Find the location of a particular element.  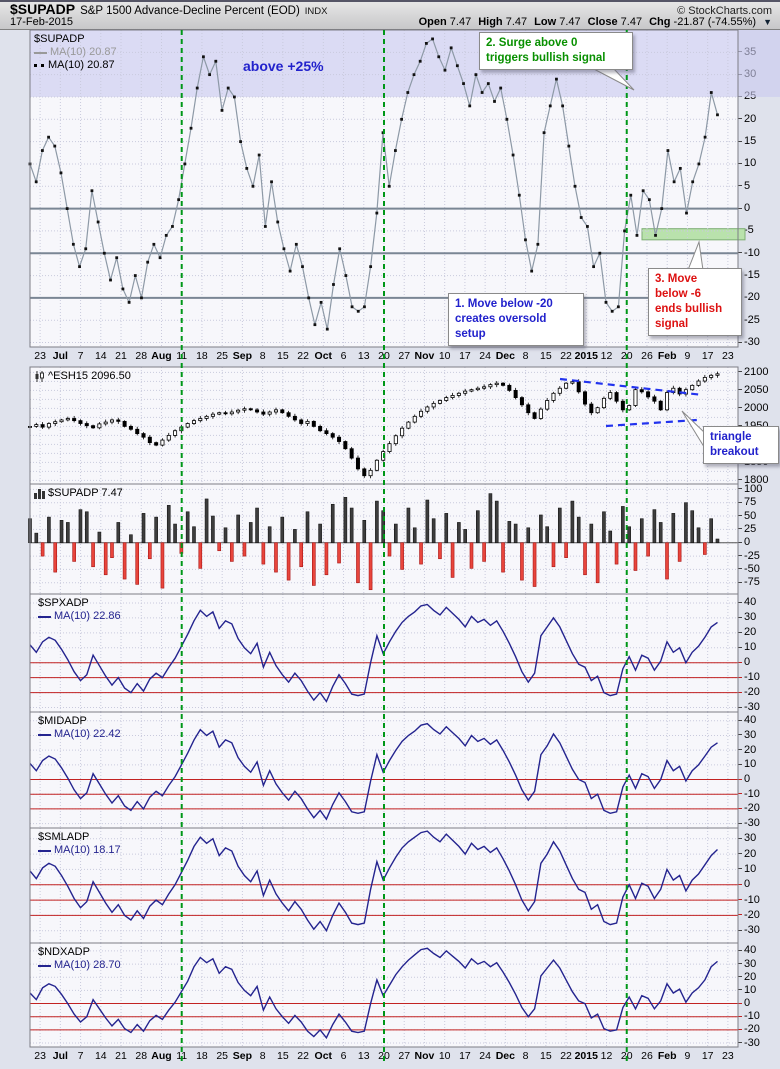

axis-tick-supadp-main: 20 is located at coordinates (747, 119).